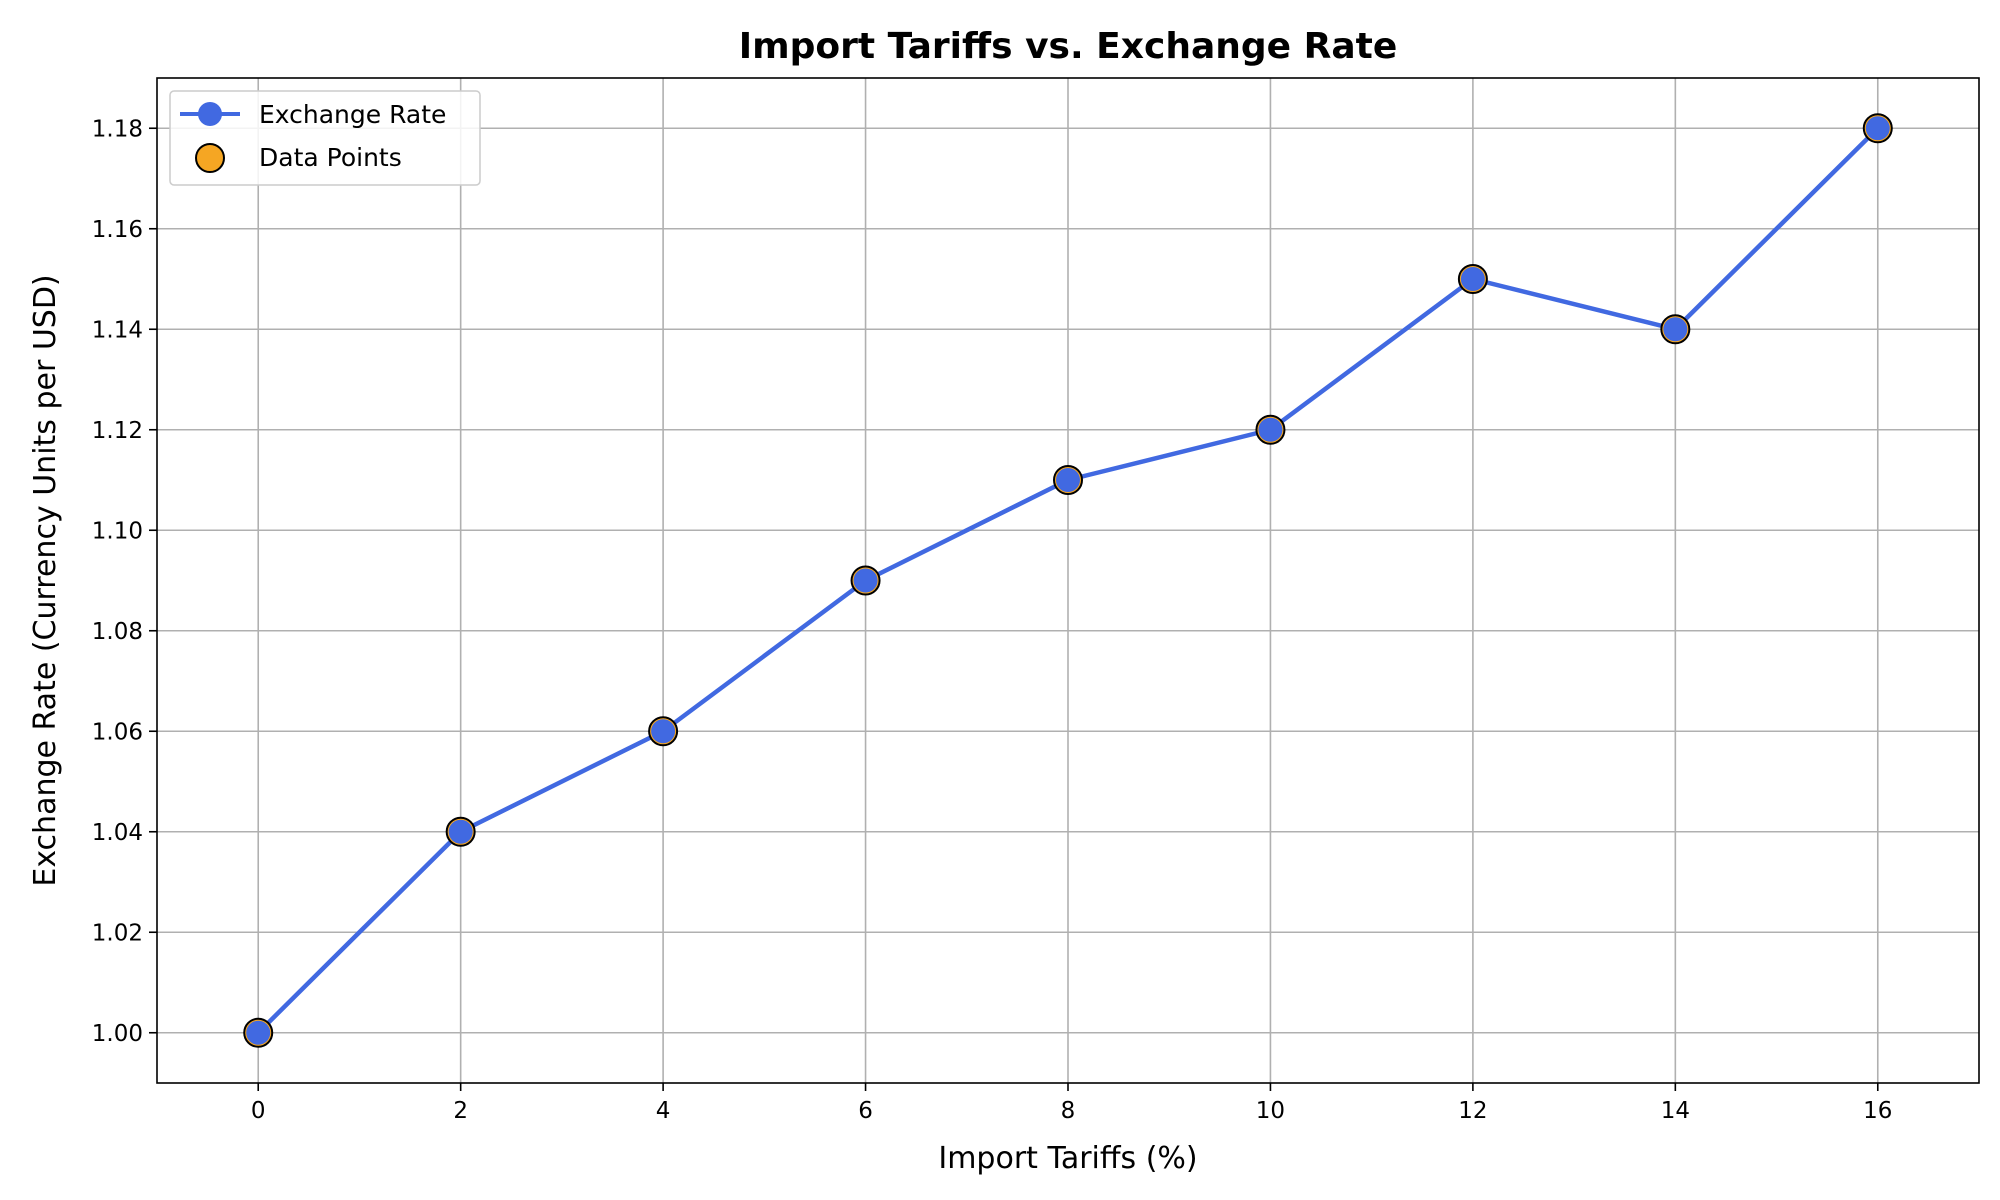 The width and height of the screenshot is (2000, 1200). Describe the element at coordinates (117, 933) in the screenshot. I see `y-tick-label: 1.02` at that location.